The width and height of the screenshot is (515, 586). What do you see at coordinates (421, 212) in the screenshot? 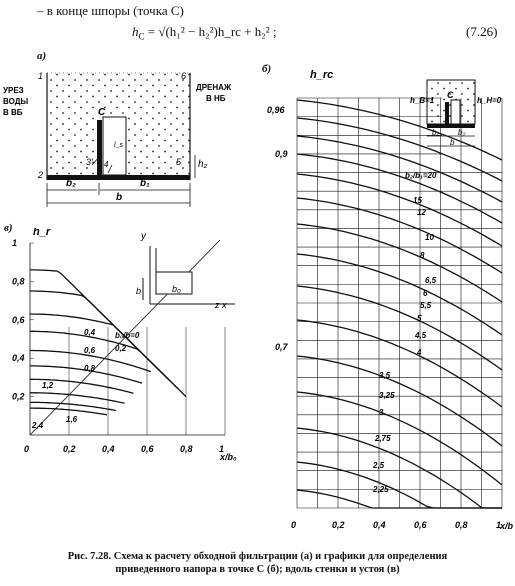
I see `b-curve-label: 12` at bounding box center [421, 212].